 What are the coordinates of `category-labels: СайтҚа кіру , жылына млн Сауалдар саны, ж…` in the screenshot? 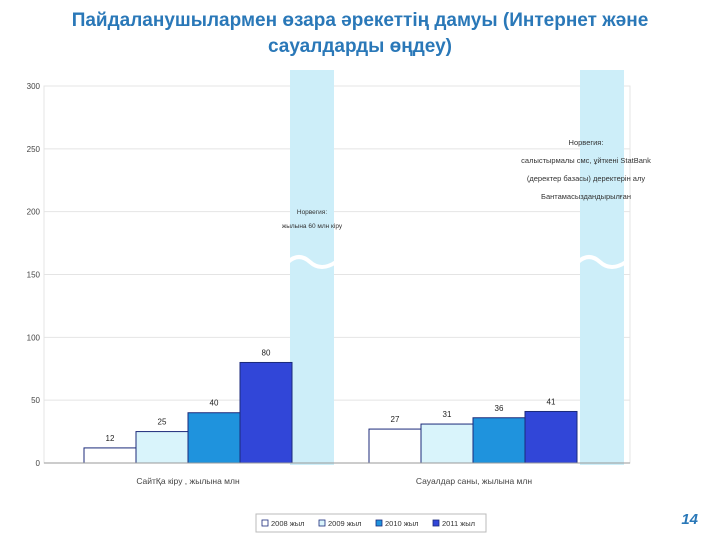 It's located at (334, 481).